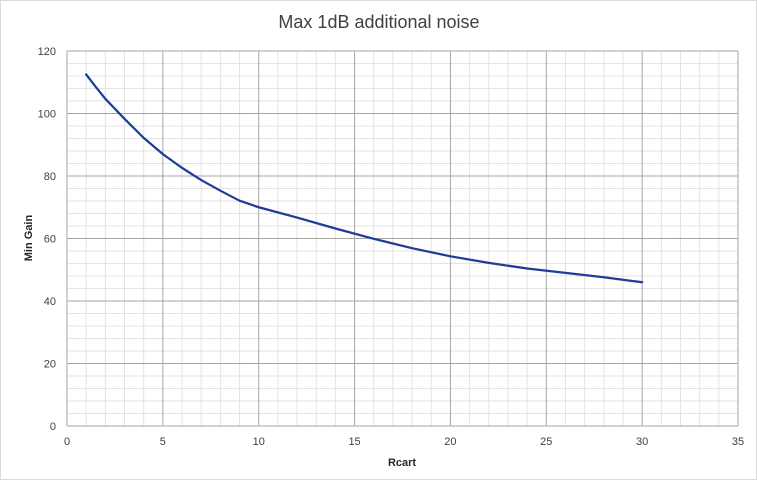 The height and width of the screenshot is (481, 757). I want to click on y-tick-label: 100, so click(47, 115).